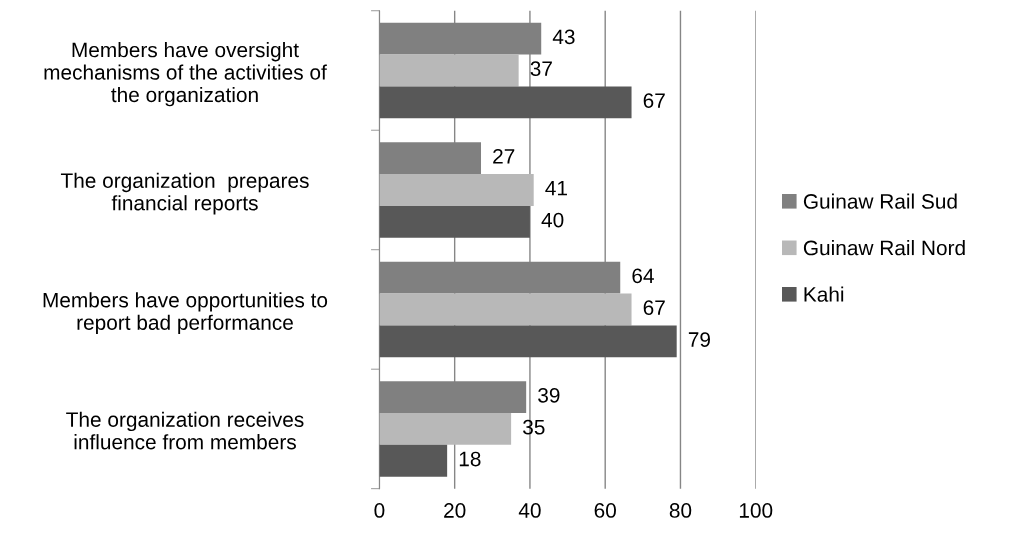 The image size is (1031, 537). I want to click on data-label: 40, so click(552, 220).